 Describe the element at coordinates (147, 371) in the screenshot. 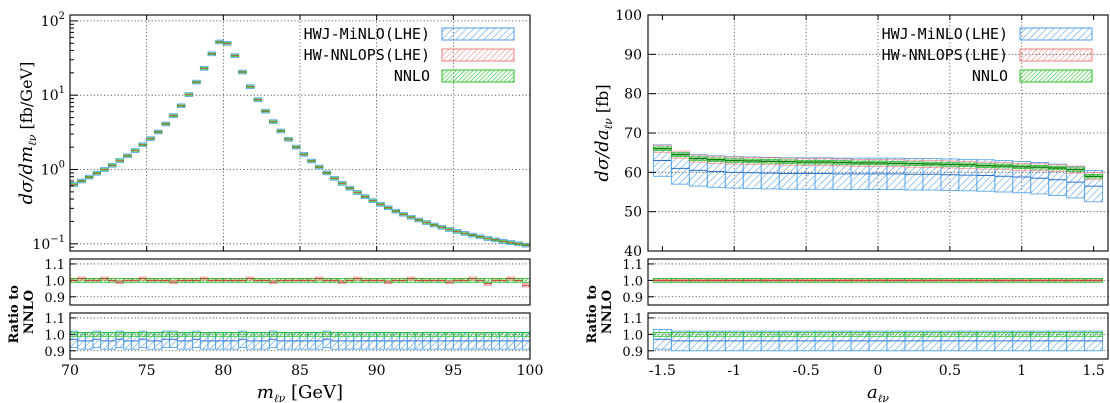

I see `left-xtick-label: 75` at that location.